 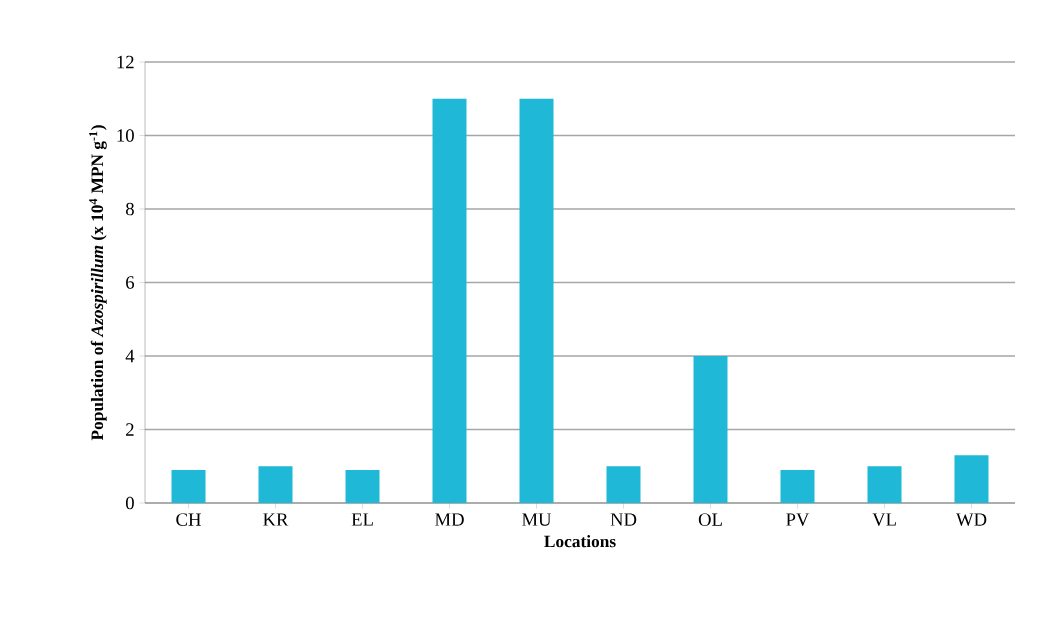 What do you see at coordinates (623, 519) in the screenshot?
I see `x-tick-label: ND` at bounding box center [623, 519].